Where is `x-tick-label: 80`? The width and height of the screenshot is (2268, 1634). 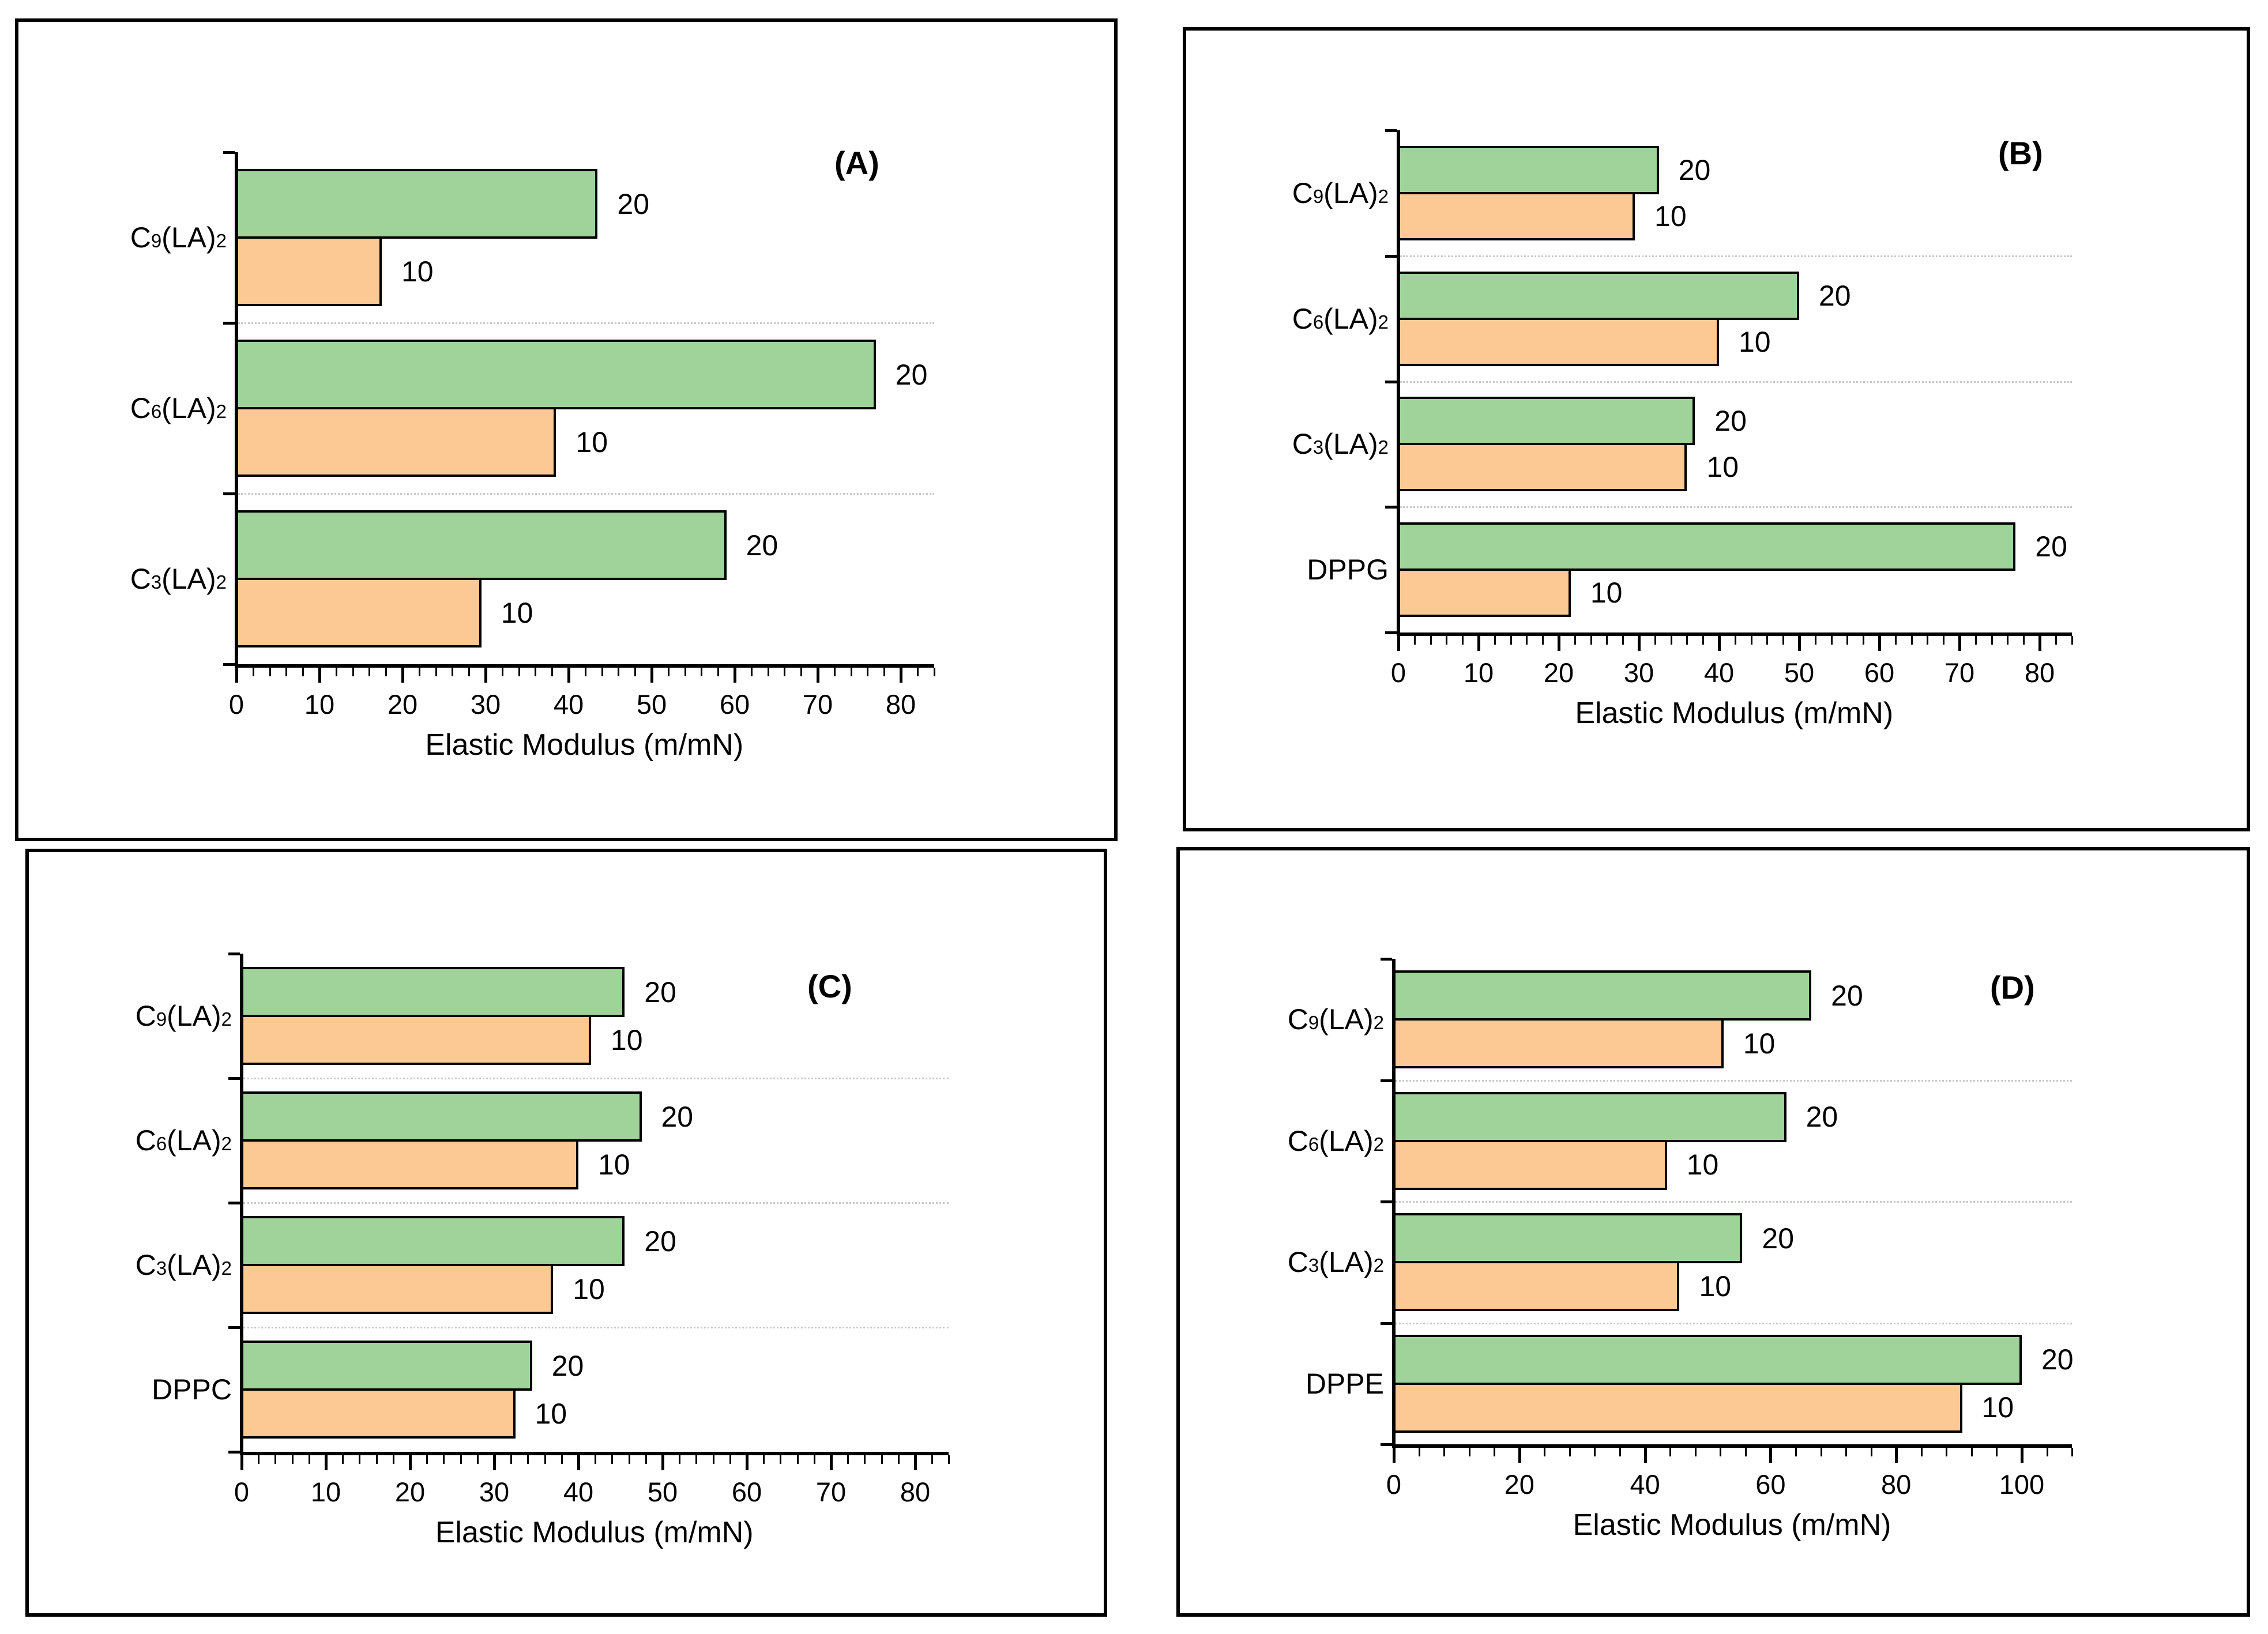 x-tick-label: 80 is located at coordinates (2039, 672).